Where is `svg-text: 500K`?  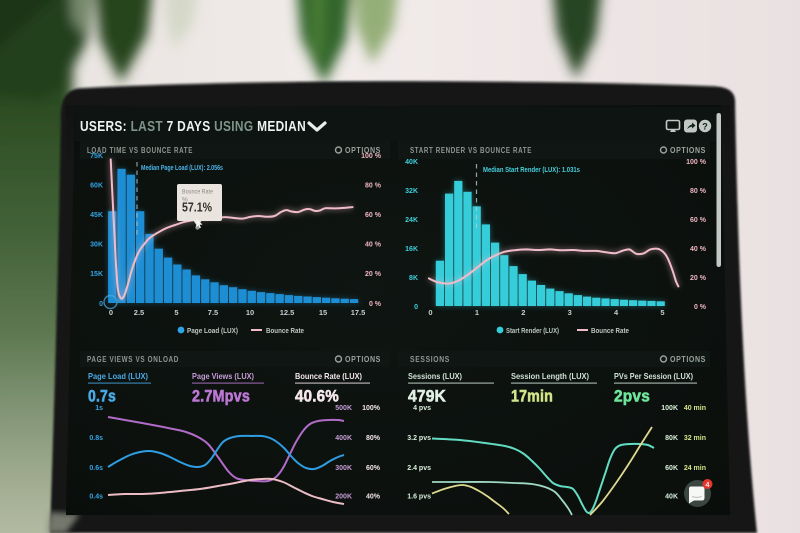 svg-text: 500K is located at coordinates (343, 408).